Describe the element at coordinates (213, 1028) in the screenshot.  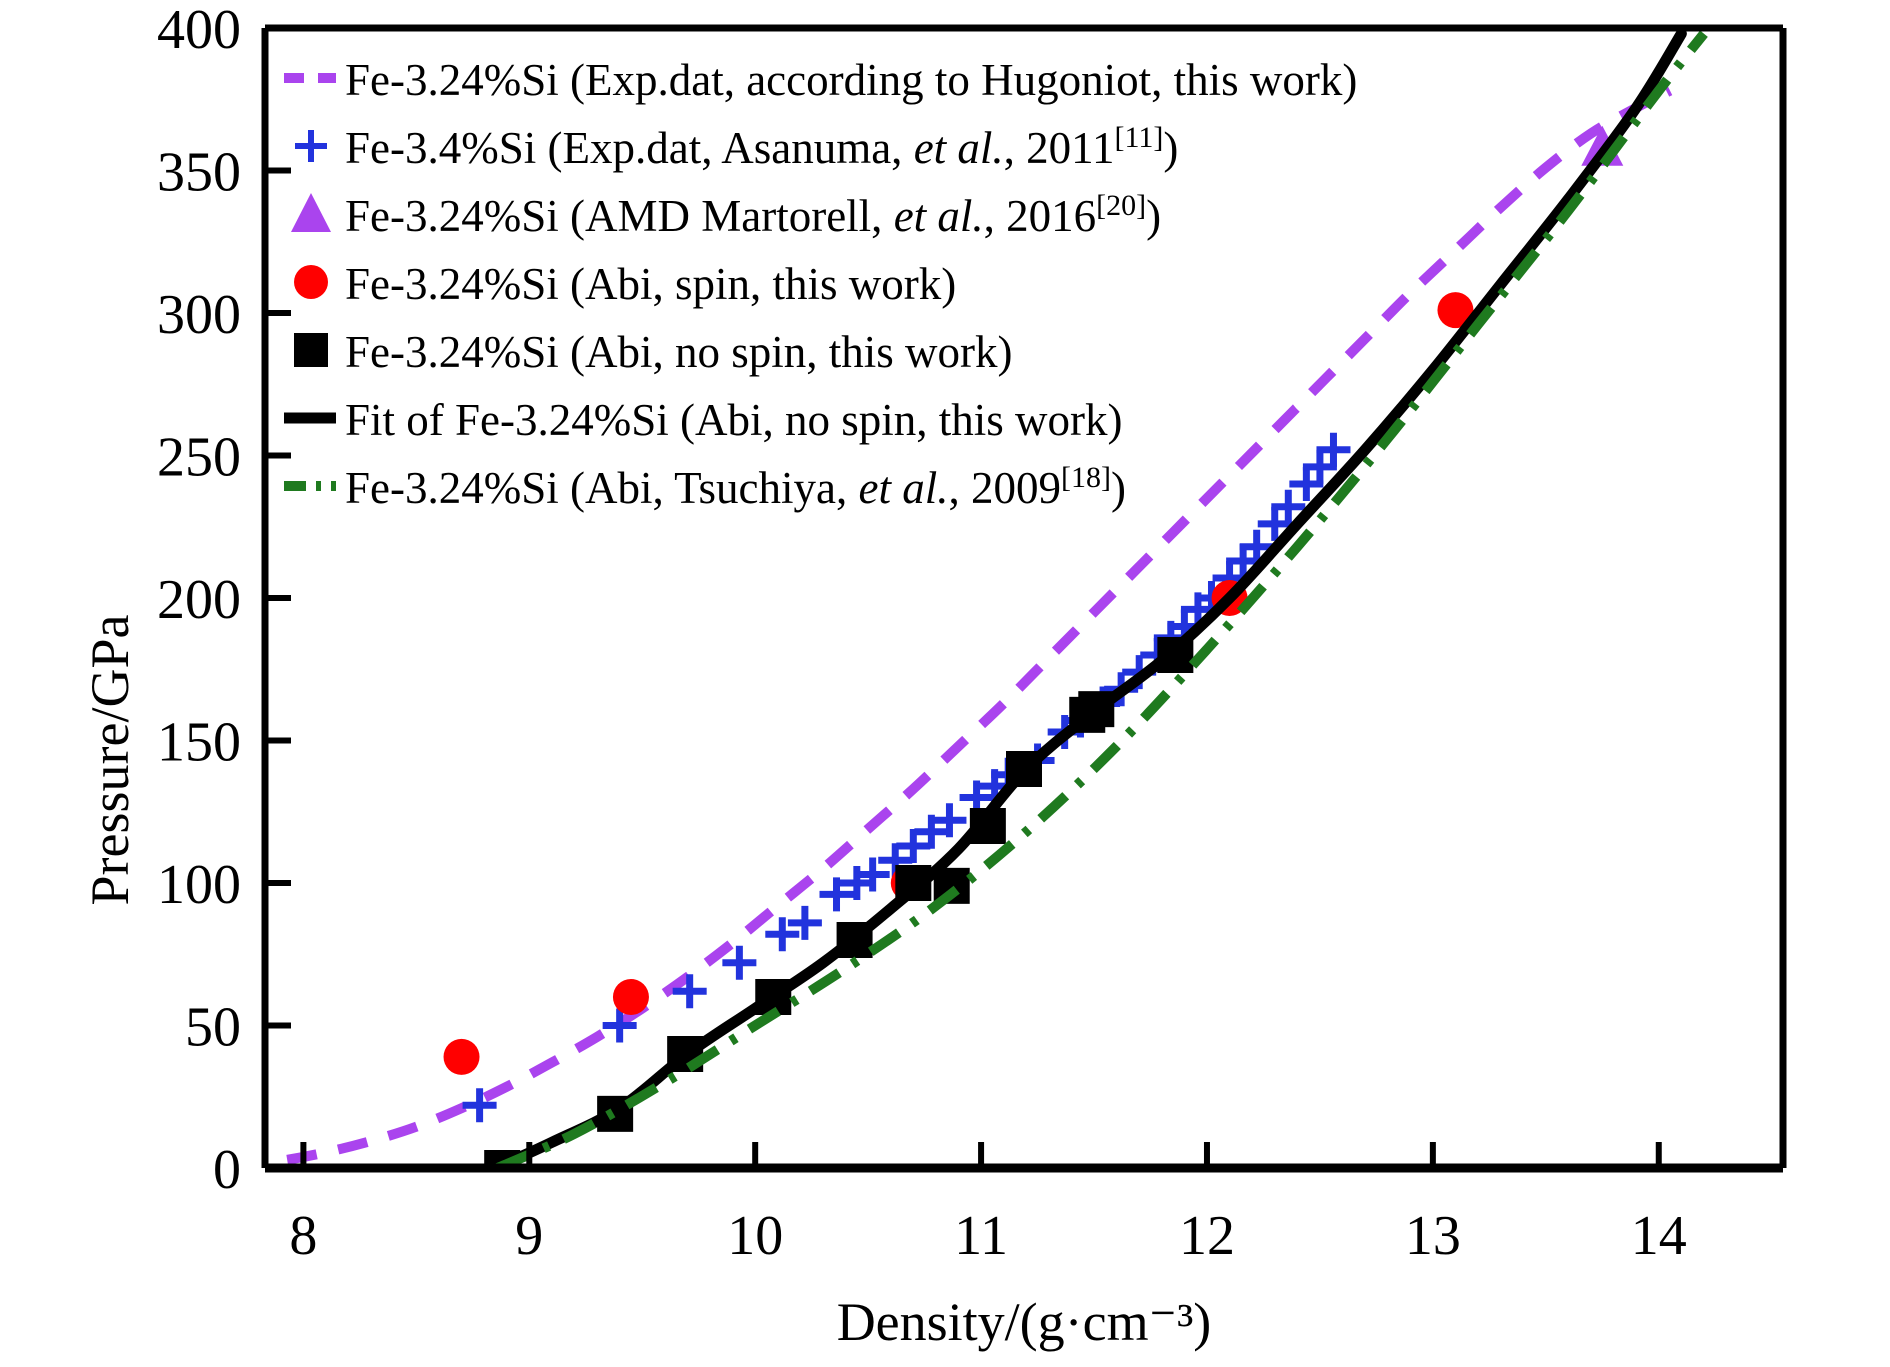
I see `y-tick-label: 50` at that location.